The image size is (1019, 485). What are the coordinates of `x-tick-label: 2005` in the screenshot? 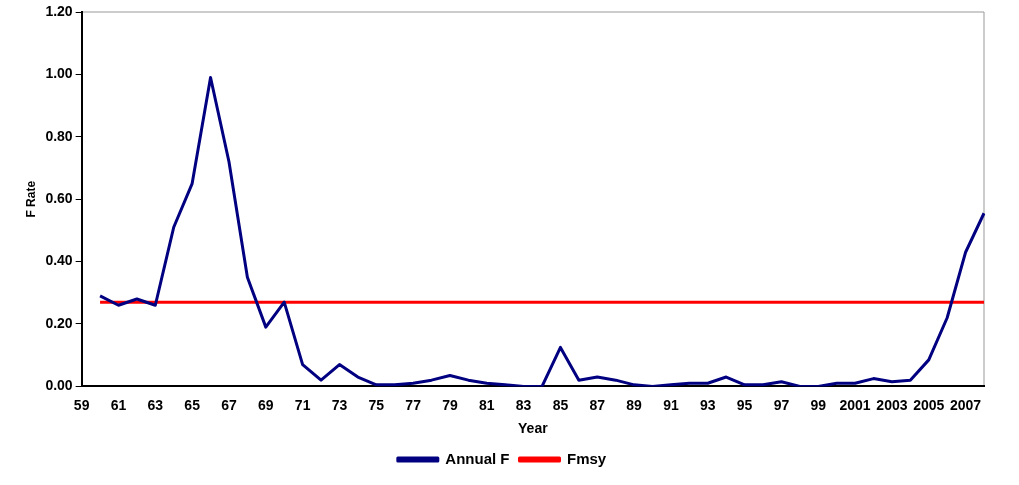 It's located at (929, 404).